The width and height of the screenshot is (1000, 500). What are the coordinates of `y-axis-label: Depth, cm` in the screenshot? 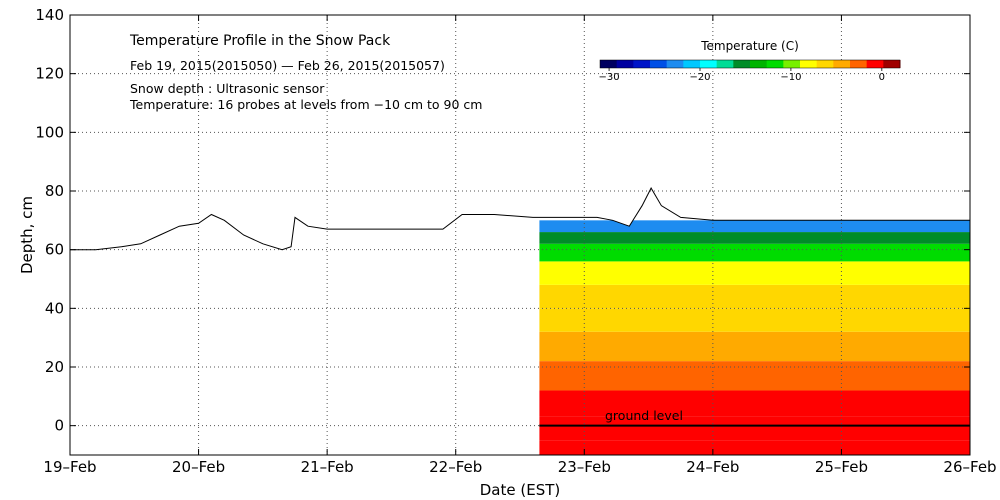 It's located at (27, 235).